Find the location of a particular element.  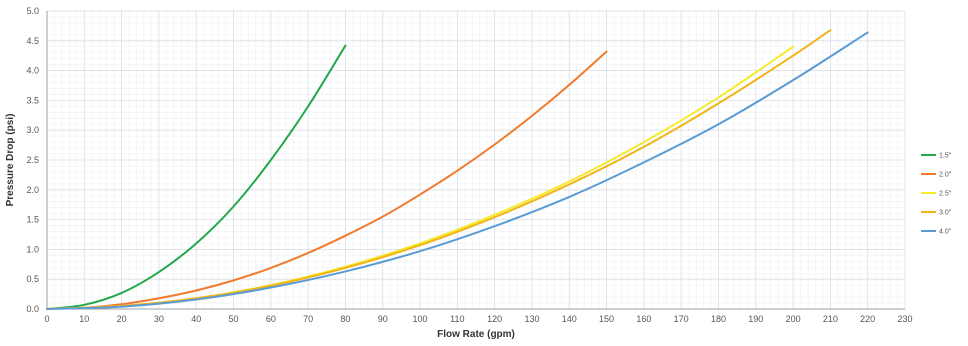

x-tick-label: 10 is located at coordinates (84, 319).